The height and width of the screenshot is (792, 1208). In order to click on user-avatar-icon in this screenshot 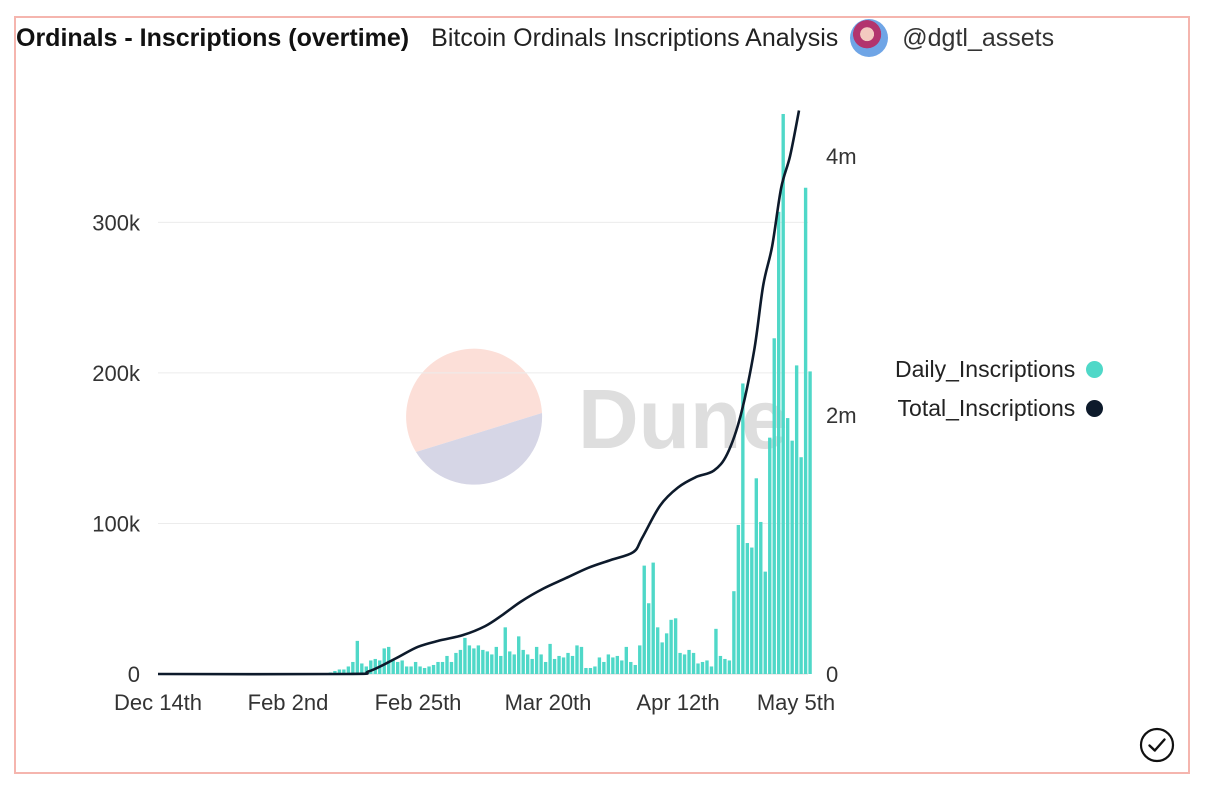, I will do `click(869, 38)`.